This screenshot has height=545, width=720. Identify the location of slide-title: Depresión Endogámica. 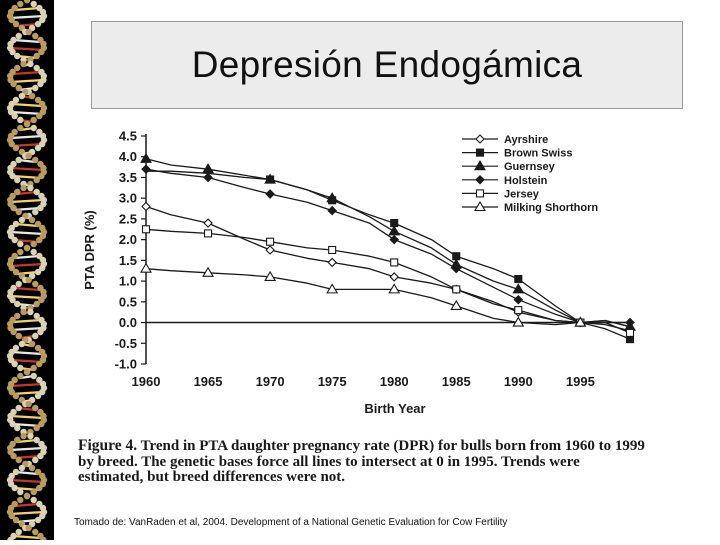
(387, 64).